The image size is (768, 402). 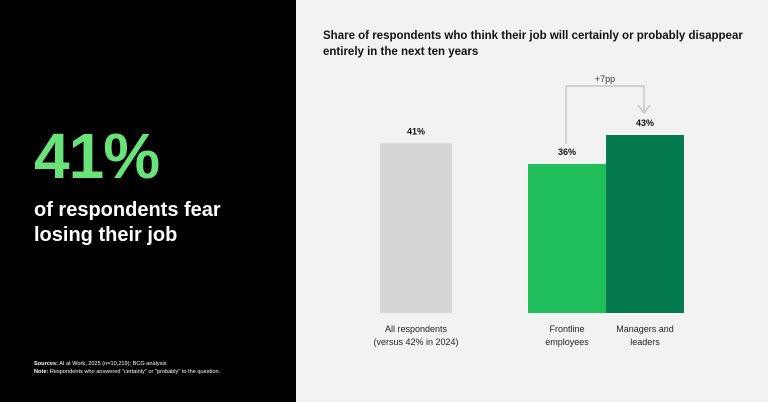 What do you see at coordinates (567, 238) in the screenshot?
I see `bar-frontline-employees` at bounding box center [567, 238].